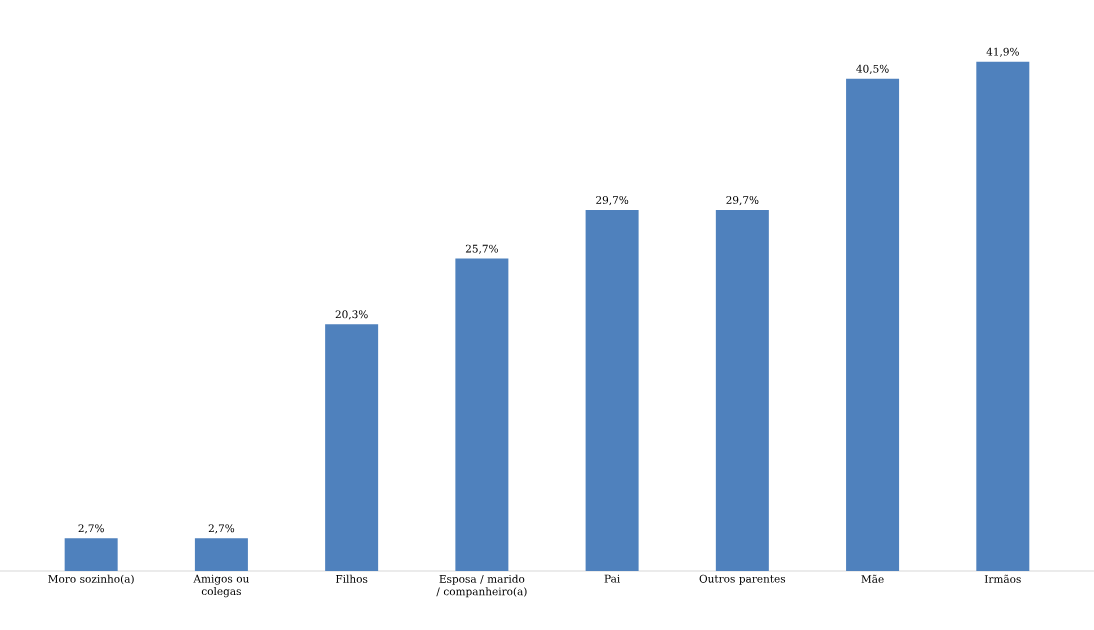  What do you see at coordinates (351, 315) in the screenshot?
I see `data-label: 20,3%` at bounding box center [351, 315].